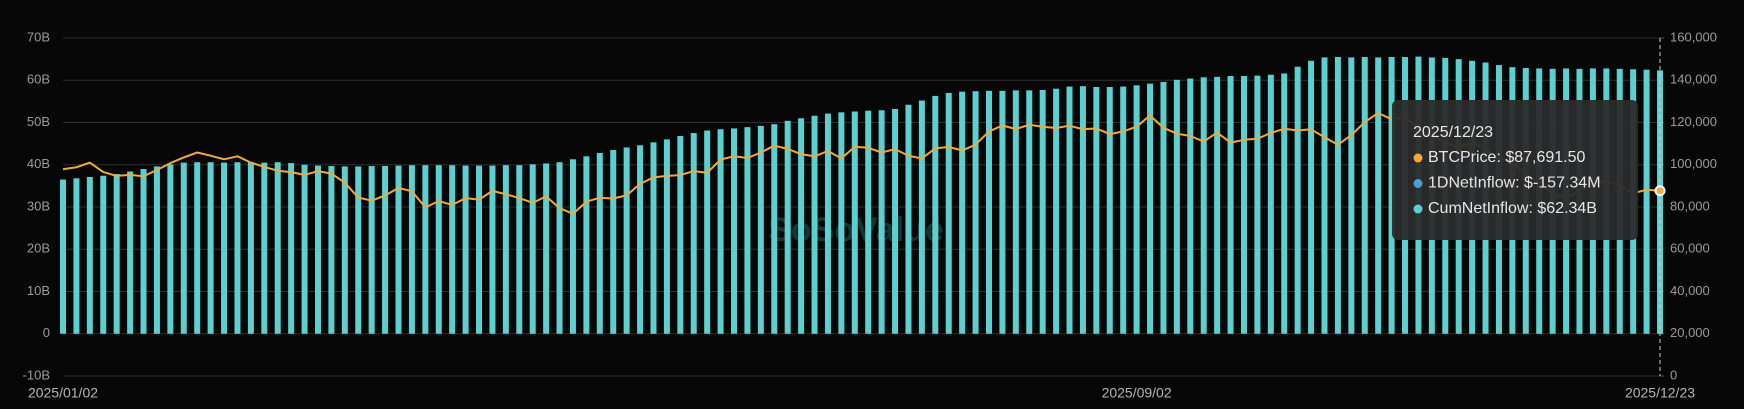  I want to click on y-tick-label: -10B, so click(36, 374).